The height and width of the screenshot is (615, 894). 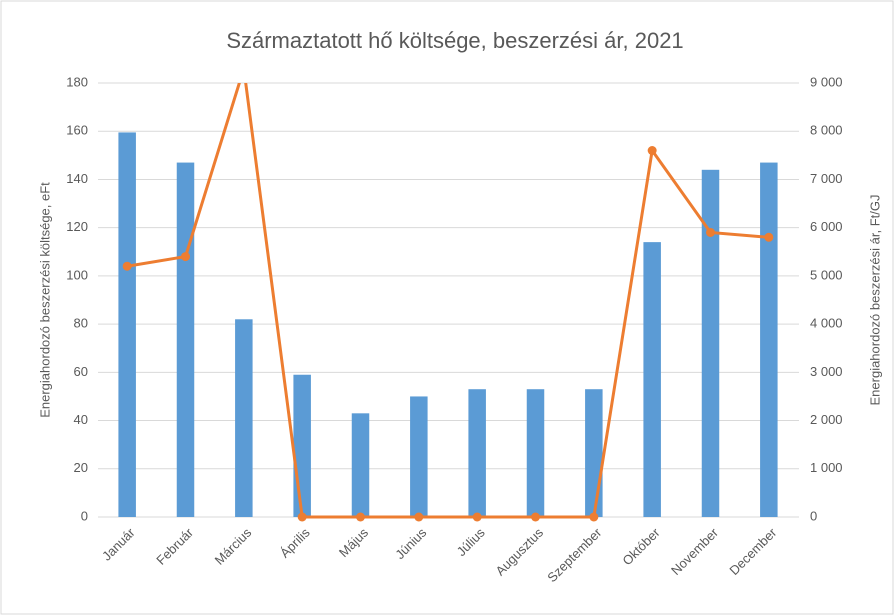 I want to click on y2-tick-label: 1 000, so click(x=826, y=467).